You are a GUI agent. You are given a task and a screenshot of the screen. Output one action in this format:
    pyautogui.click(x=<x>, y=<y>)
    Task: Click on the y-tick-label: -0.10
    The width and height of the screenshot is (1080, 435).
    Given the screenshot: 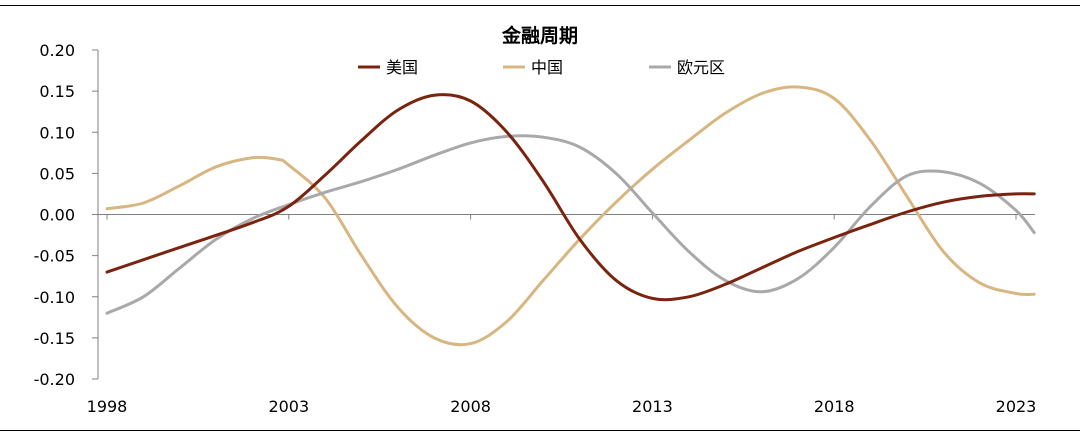 What is the action you would take?
    pyautogui.click(x=54, y=297)
    